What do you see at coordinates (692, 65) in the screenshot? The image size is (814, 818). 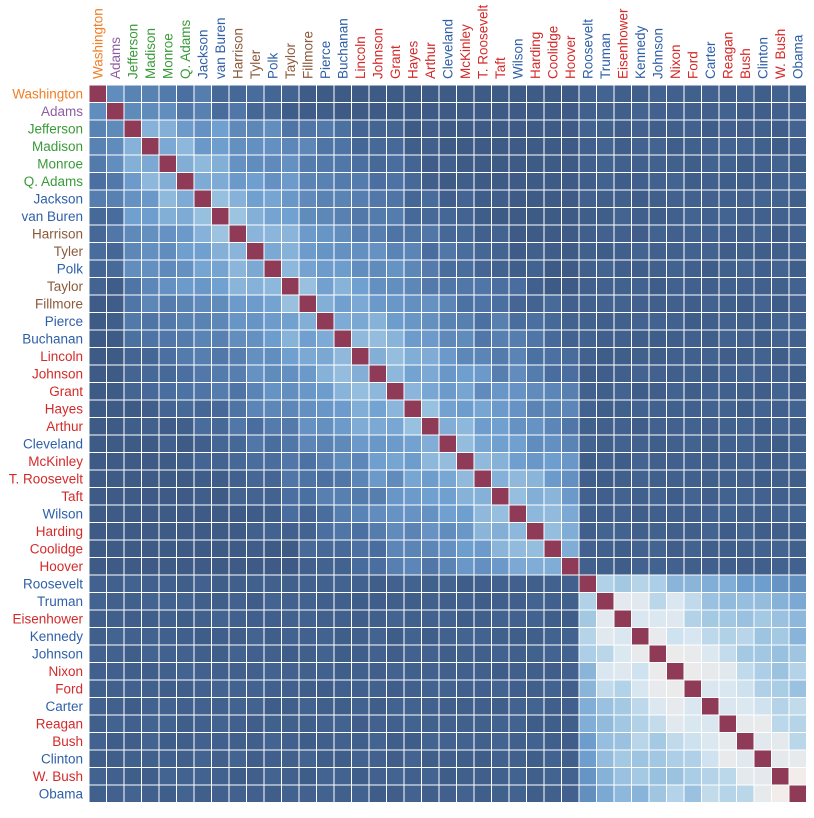 I see `column-label: Ford` at bounding box center [692, 65].